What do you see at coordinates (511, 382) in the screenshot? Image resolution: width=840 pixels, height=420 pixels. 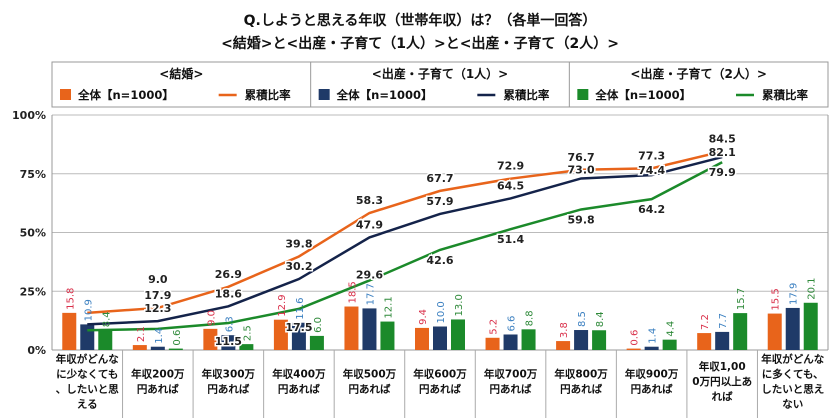 I see `x-tick-label: 年収700万円あれば` at bounding box center [511, 382].